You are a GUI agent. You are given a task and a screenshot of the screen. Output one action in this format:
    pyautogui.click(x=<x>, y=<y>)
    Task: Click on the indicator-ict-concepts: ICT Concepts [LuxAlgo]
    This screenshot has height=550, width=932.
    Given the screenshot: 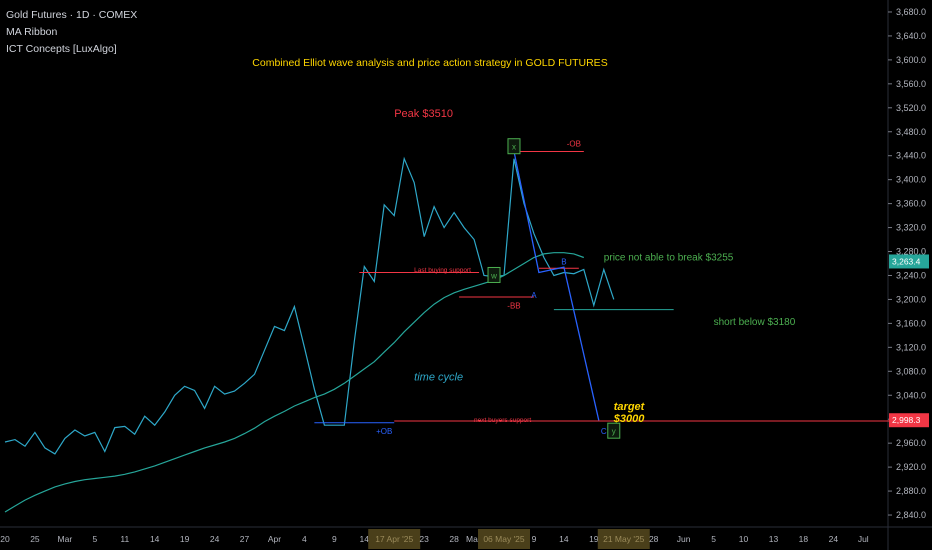 What is the action you would take?
    pyautogui.click(x=61, y=49)
    